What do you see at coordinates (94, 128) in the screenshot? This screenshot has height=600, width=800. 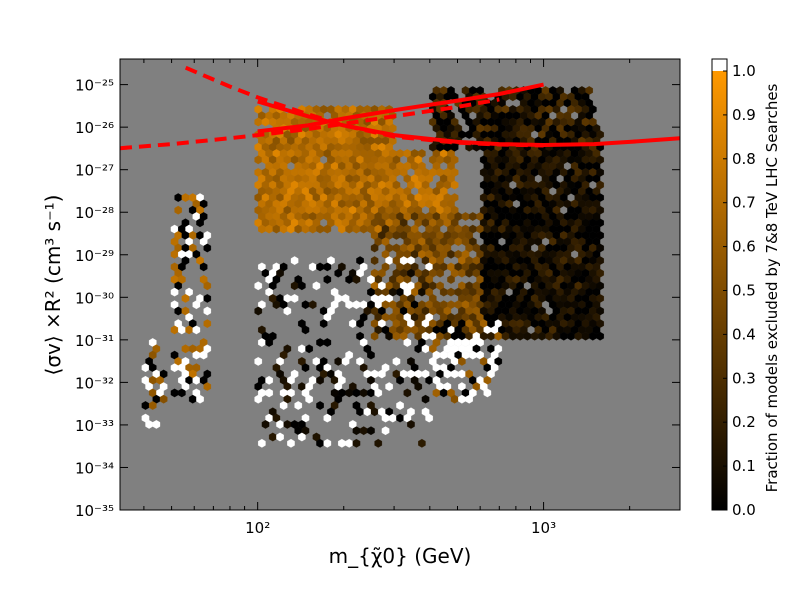 I see `y-tick-label: 10⁻²⁶` at bounding box center [94, 128].